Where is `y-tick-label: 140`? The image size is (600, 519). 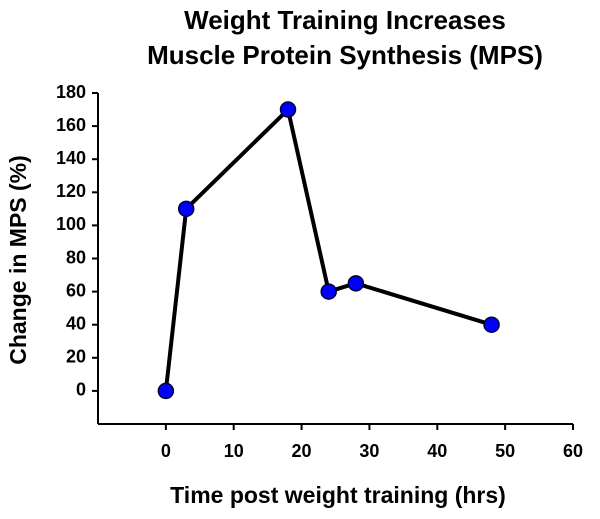 y-tick-label: 140 is located at coordinates (71, 158).